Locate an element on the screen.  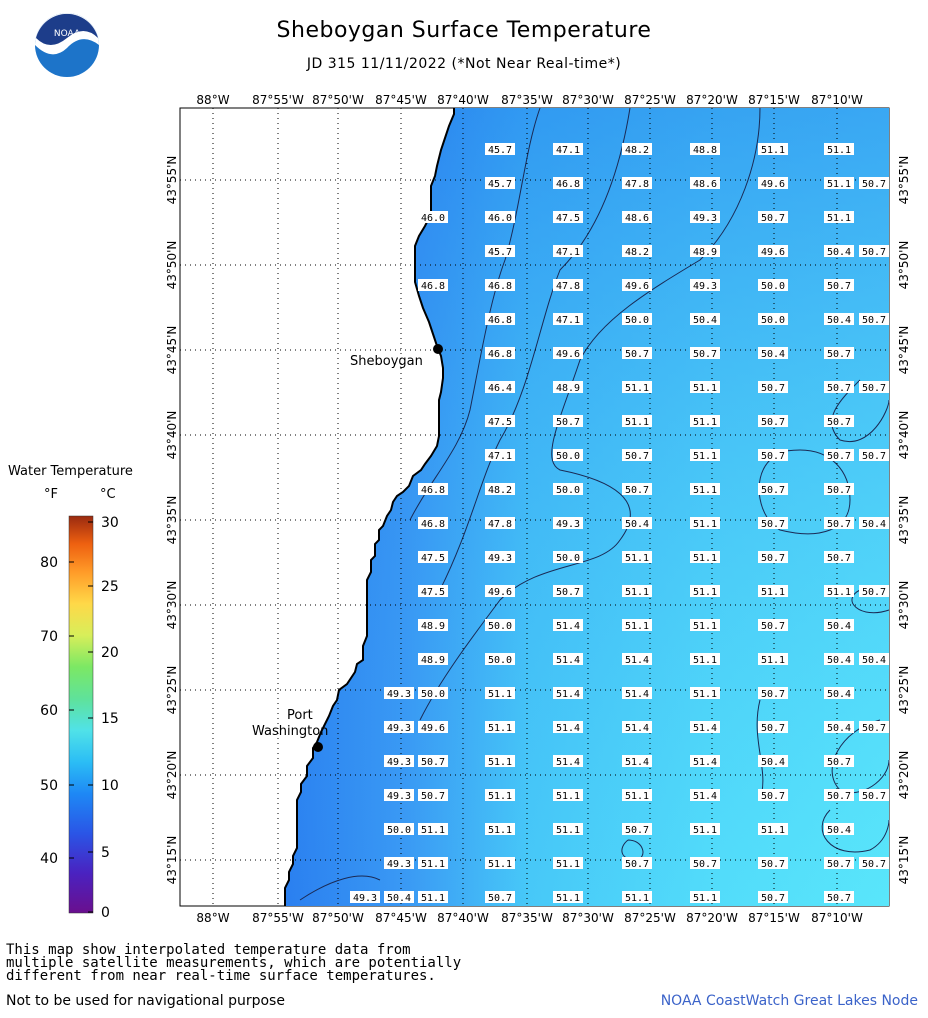
temperature-value: 45.7 is located at coordinates (500, 149).